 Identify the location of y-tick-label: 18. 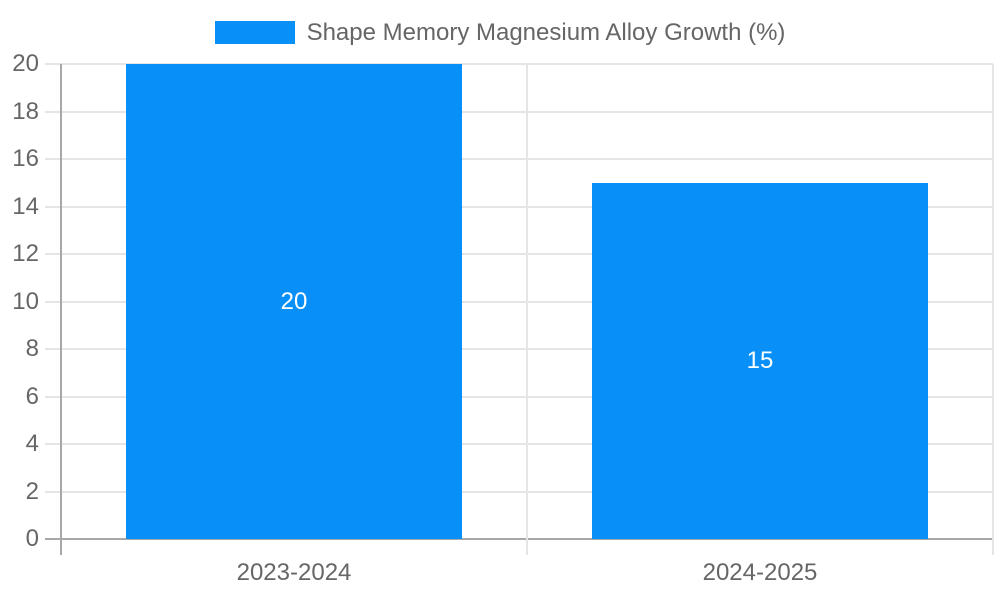
(25, 111).